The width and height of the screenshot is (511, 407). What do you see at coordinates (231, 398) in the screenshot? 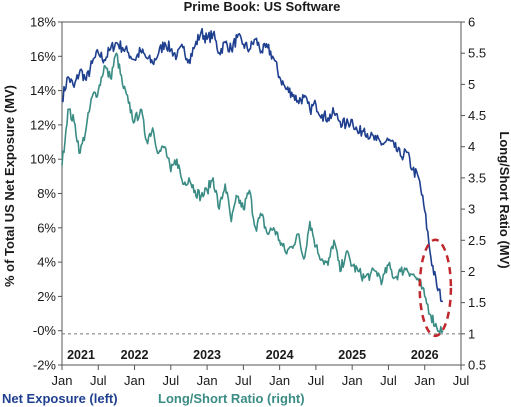
I see `legend-long-short-ratio: Long/Short Ratio (right)` at bounding box center [231, 398].